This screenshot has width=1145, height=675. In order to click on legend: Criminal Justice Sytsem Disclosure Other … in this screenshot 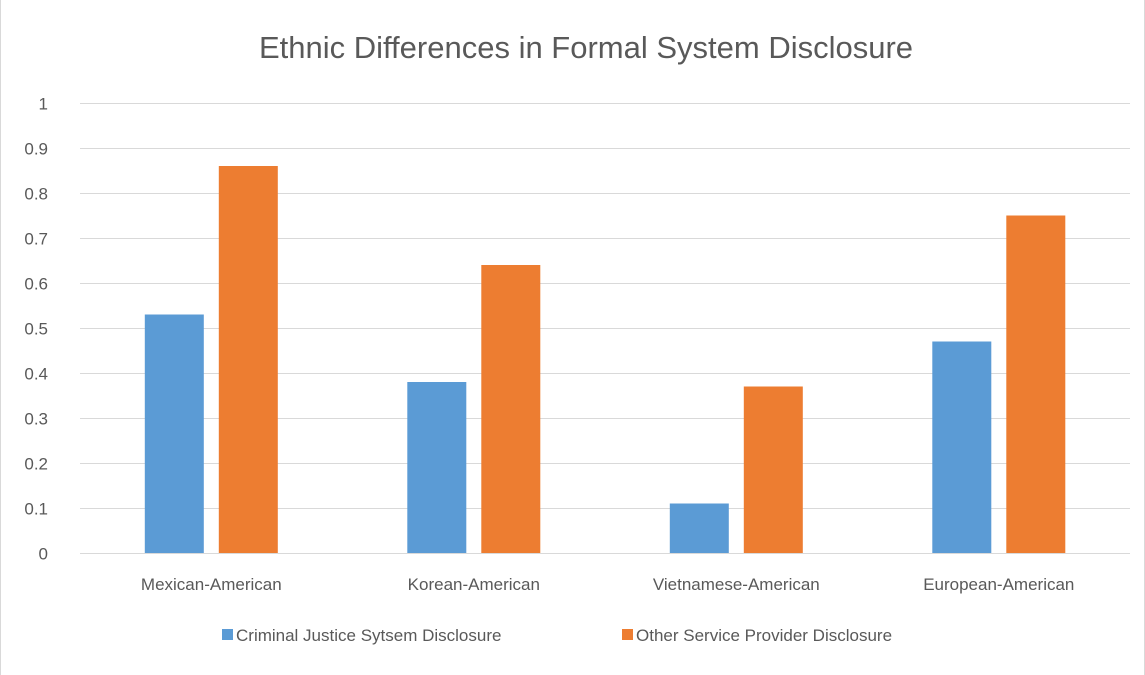, I will do `click(557, 635)`.